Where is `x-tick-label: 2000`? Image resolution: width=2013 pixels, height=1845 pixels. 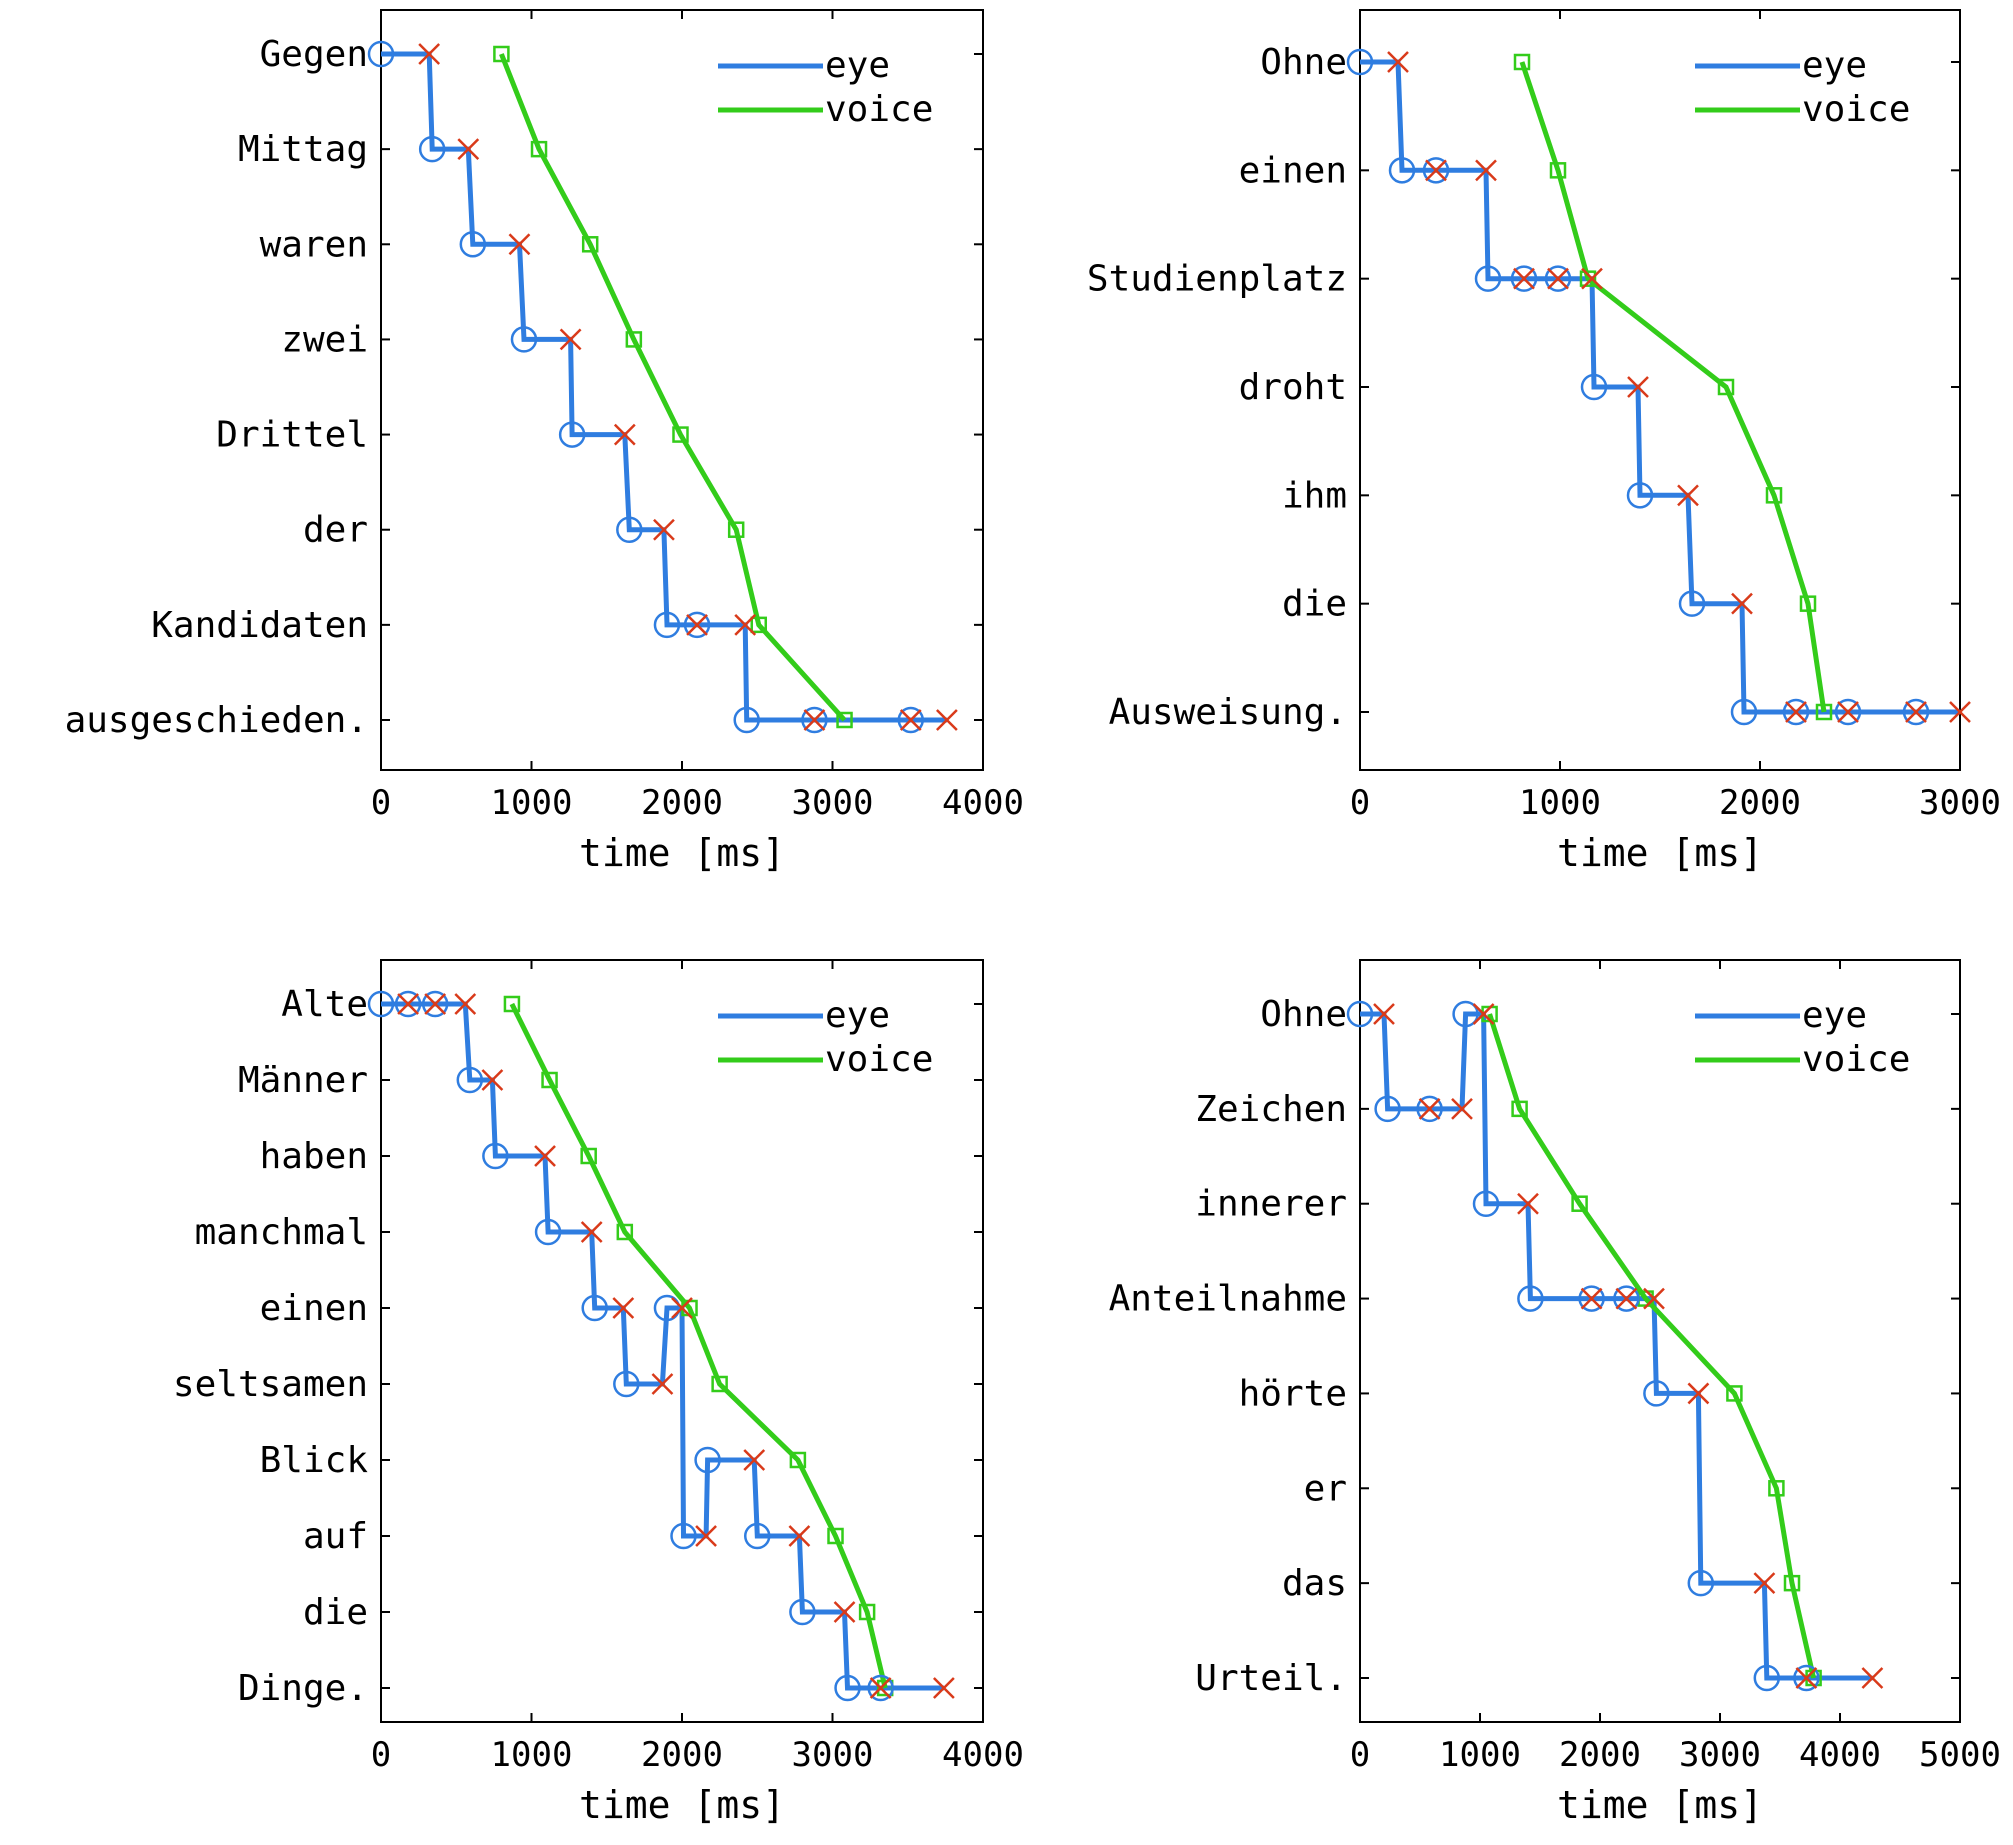 x-tick-label: 2000 is located at coordinates (1600, 1755).